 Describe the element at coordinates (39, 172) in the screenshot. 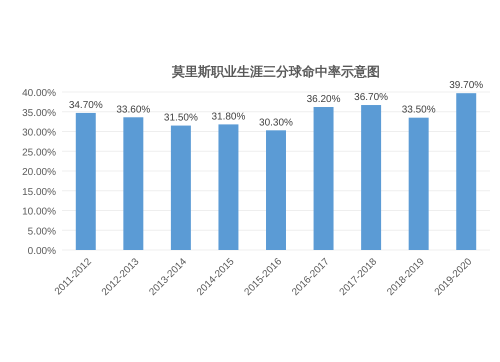

I see `y-tick-label: 20.00%` at that location.